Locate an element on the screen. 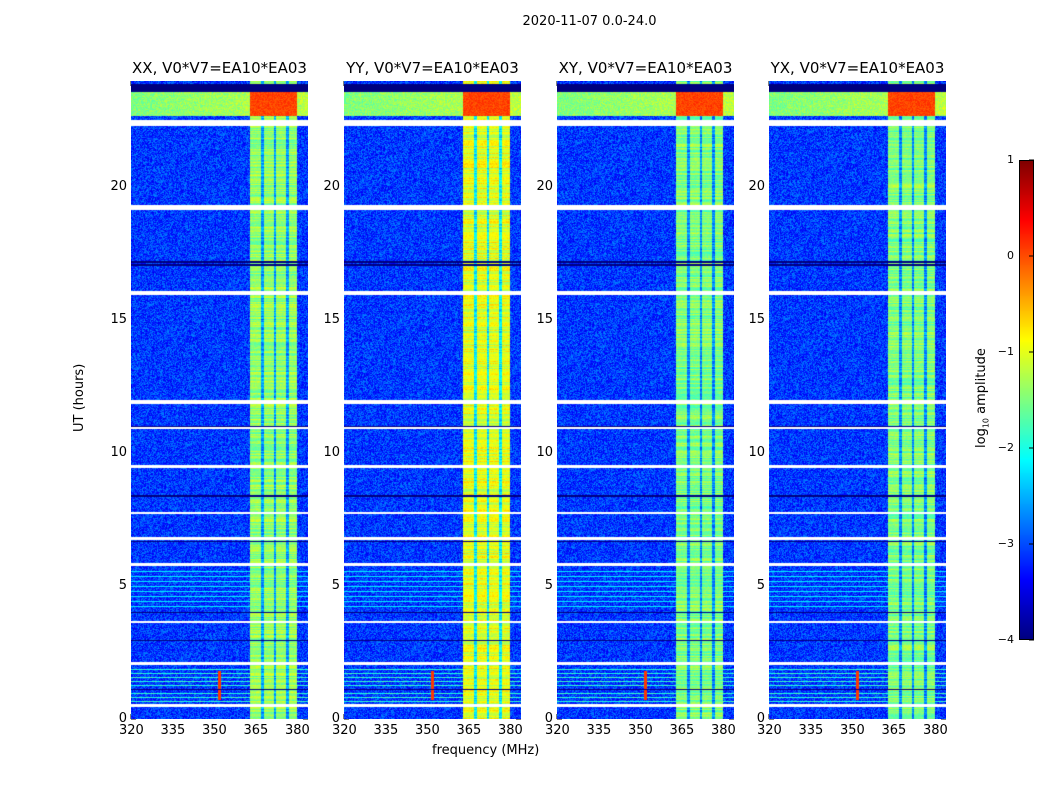 This screenshot has width=1050, height=800. colorbar is located at coordinates (1026, 400).